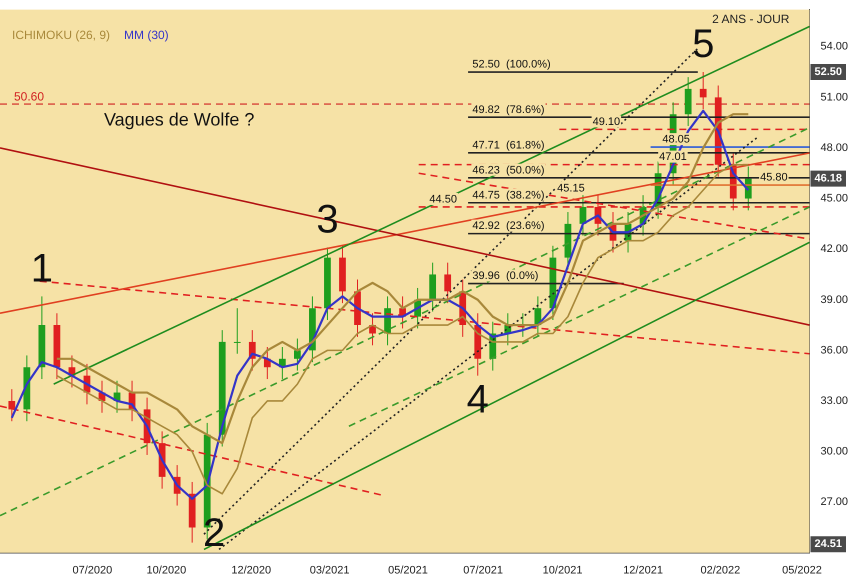  What do you see at coordinates (571, 188) in the screenshot?
I see `annotation: 45.15` at bounding box center [571, 188].